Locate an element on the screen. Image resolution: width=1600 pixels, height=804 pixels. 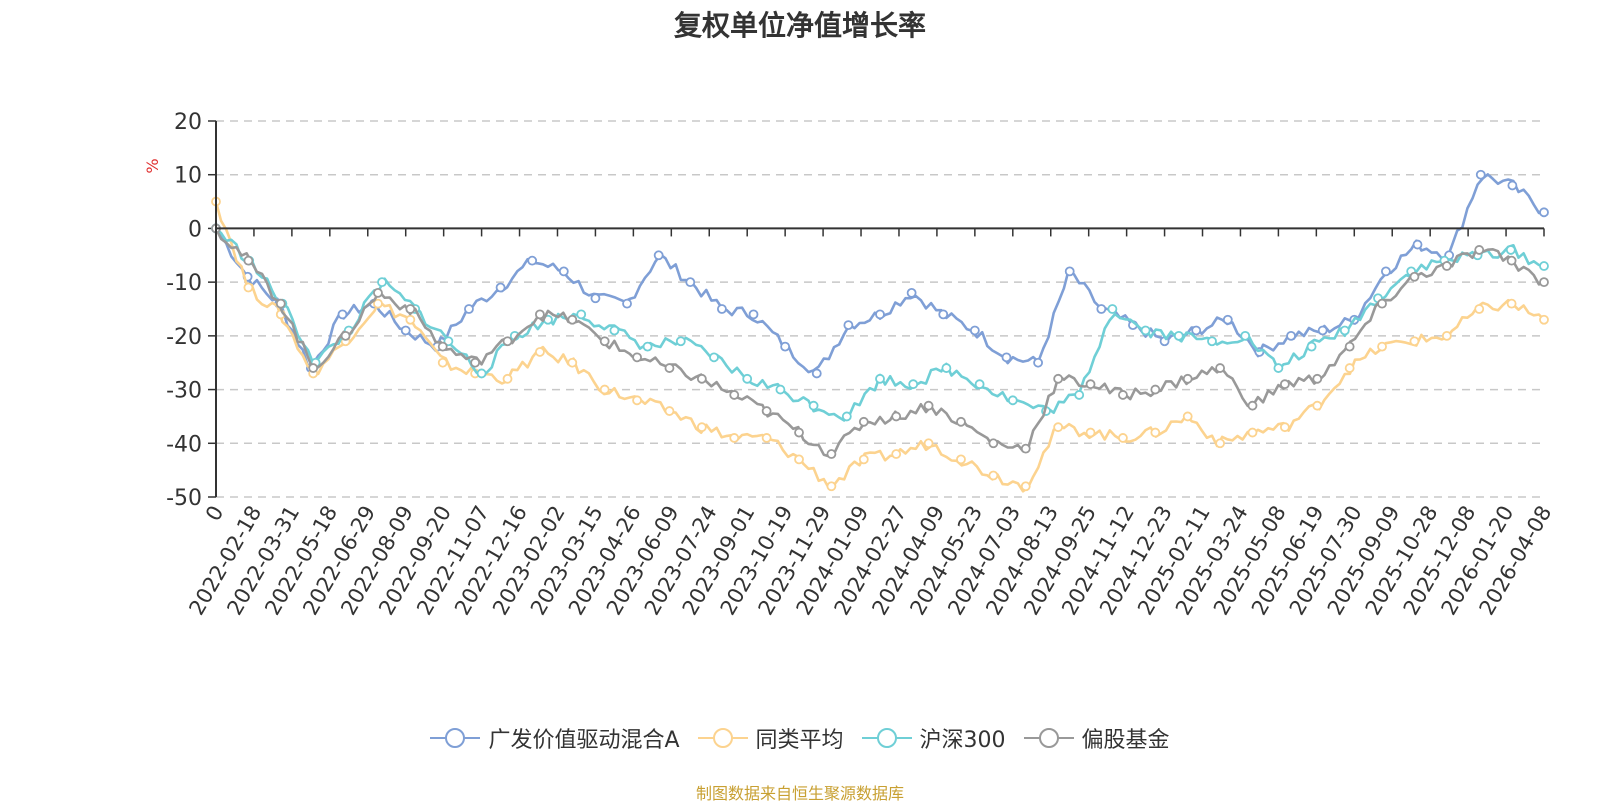
legend-item-fund: 广发价值驱动混合A is located at coordinates (555, 738).